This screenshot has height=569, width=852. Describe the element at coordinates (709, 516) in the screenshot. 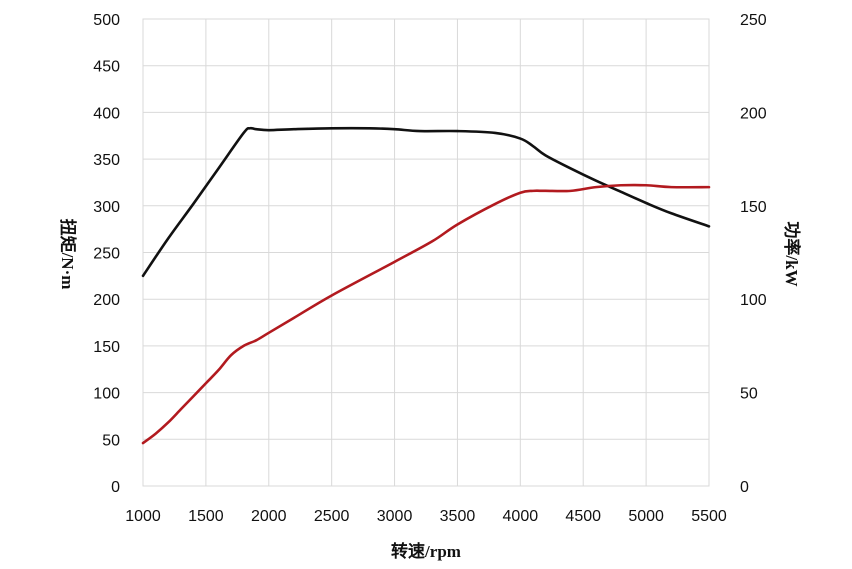

I see `x-tick-label: 5500` at that location.